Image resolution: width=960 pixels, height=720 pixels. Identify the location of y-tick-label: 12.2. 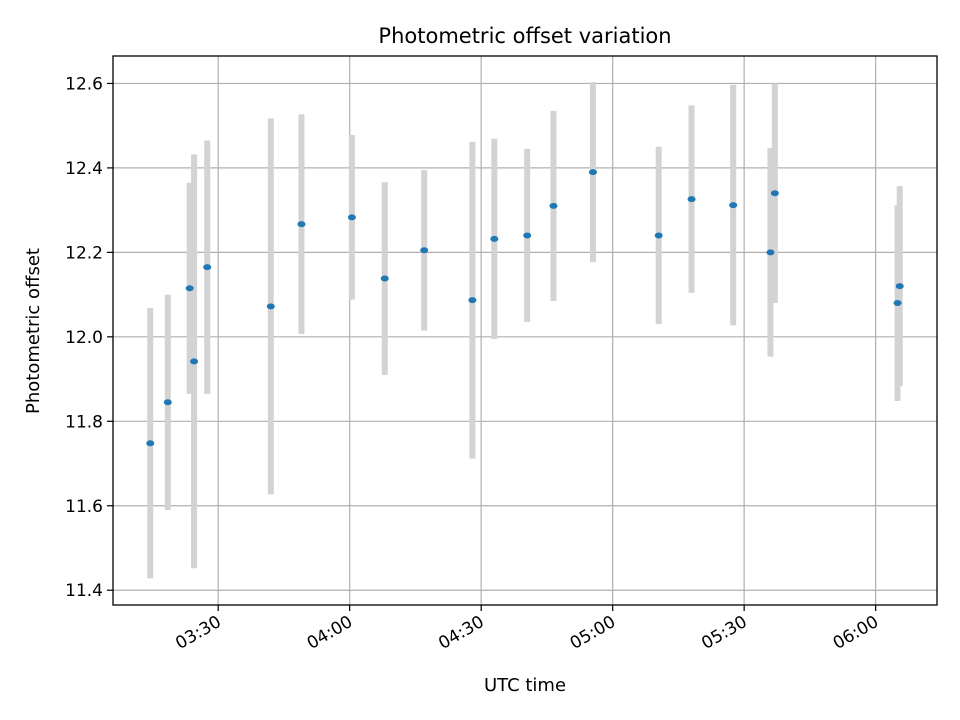
(84, 253).